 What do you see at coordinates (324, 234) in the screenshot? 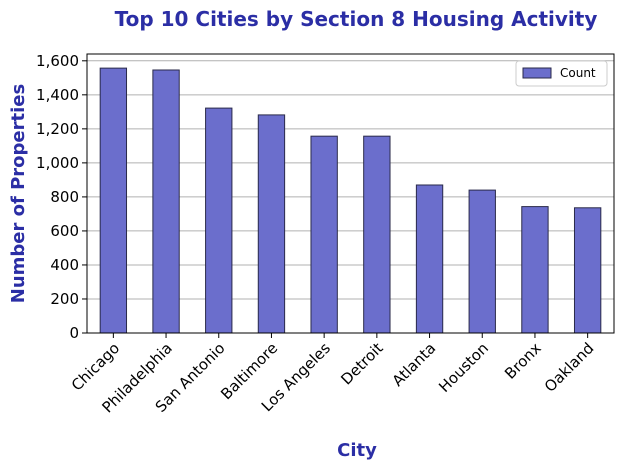
I see `bar-los-angeles` at bounding box center [324, 234].